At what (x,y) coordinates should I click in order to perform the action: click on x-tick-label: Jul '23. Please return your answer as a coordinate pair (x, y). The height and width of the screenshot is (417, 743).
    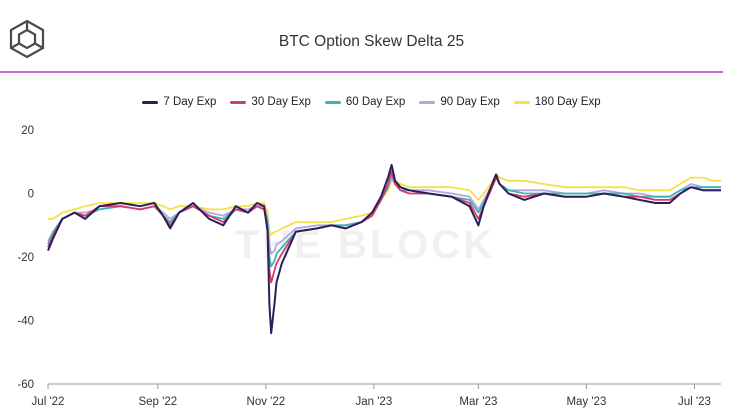
    Looking at the image, I should click on (694, 402).